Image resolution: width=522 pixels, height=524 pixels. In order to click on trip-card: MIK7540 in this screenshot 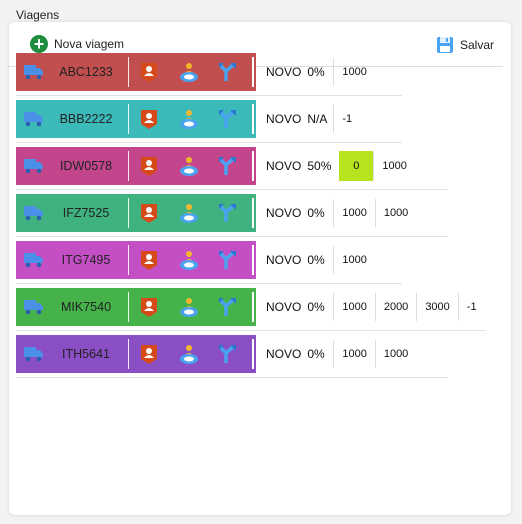, I will do `click(136, 307)`.